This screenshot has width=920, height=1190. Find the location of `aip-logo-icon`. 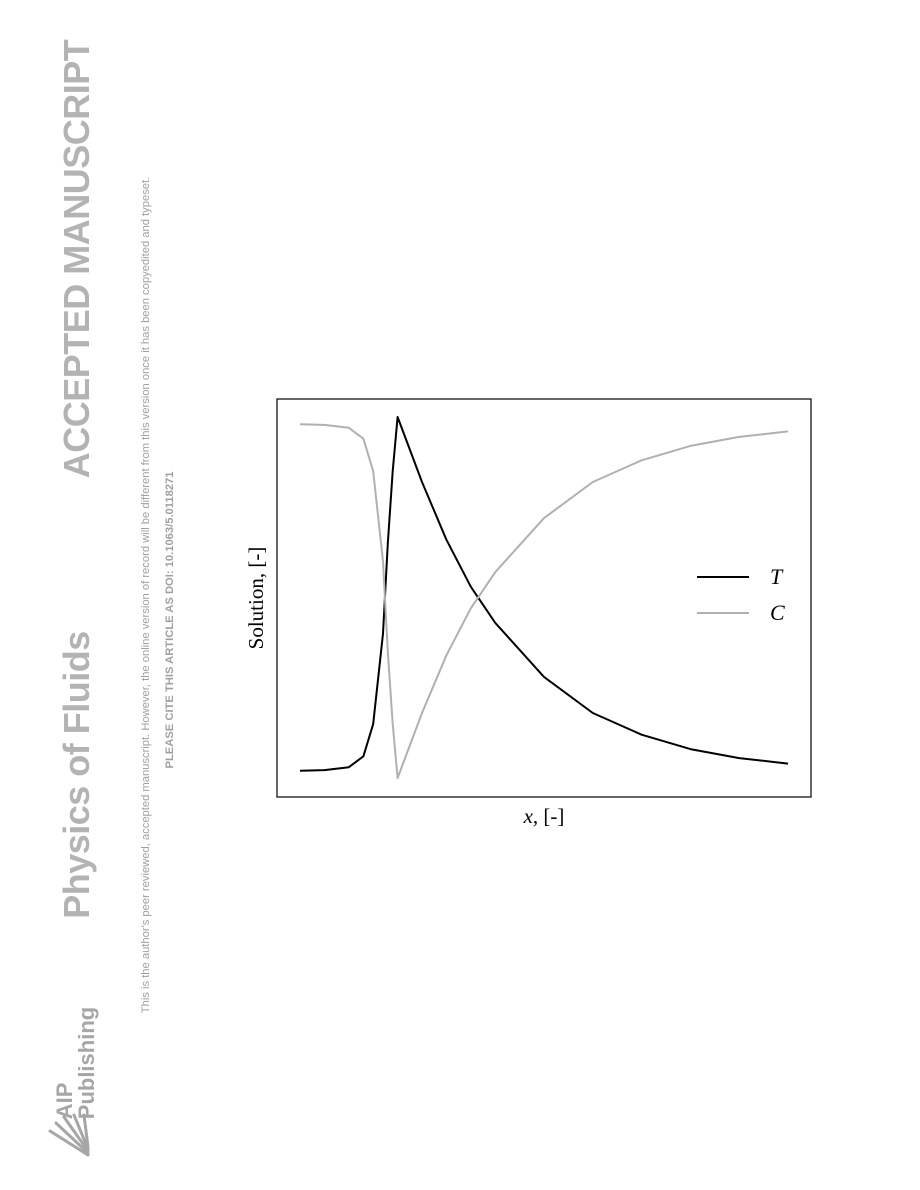

aip-logo-icon is located at coordinates (69, 1135).